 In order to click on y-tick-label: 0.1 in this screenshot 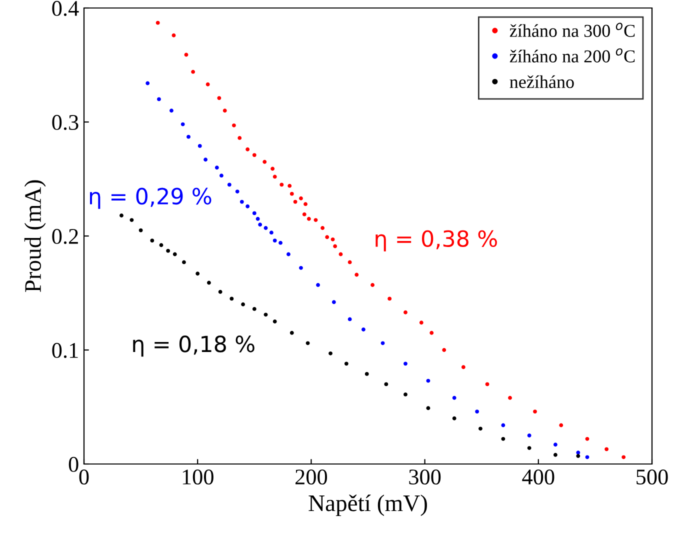, I will do `click(65, 350)`.